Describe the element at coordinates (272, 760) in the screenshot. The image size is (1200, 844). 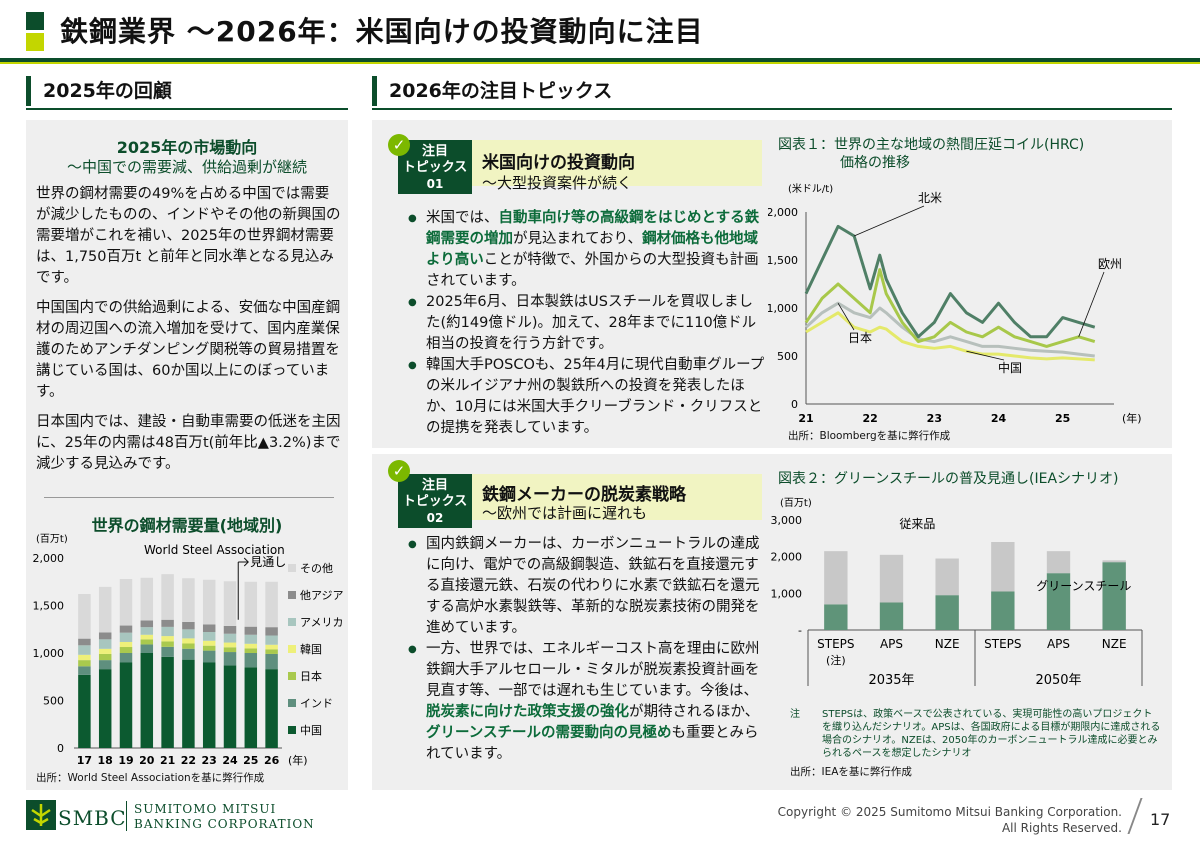
I see `x-tick-label: 26` at that location.